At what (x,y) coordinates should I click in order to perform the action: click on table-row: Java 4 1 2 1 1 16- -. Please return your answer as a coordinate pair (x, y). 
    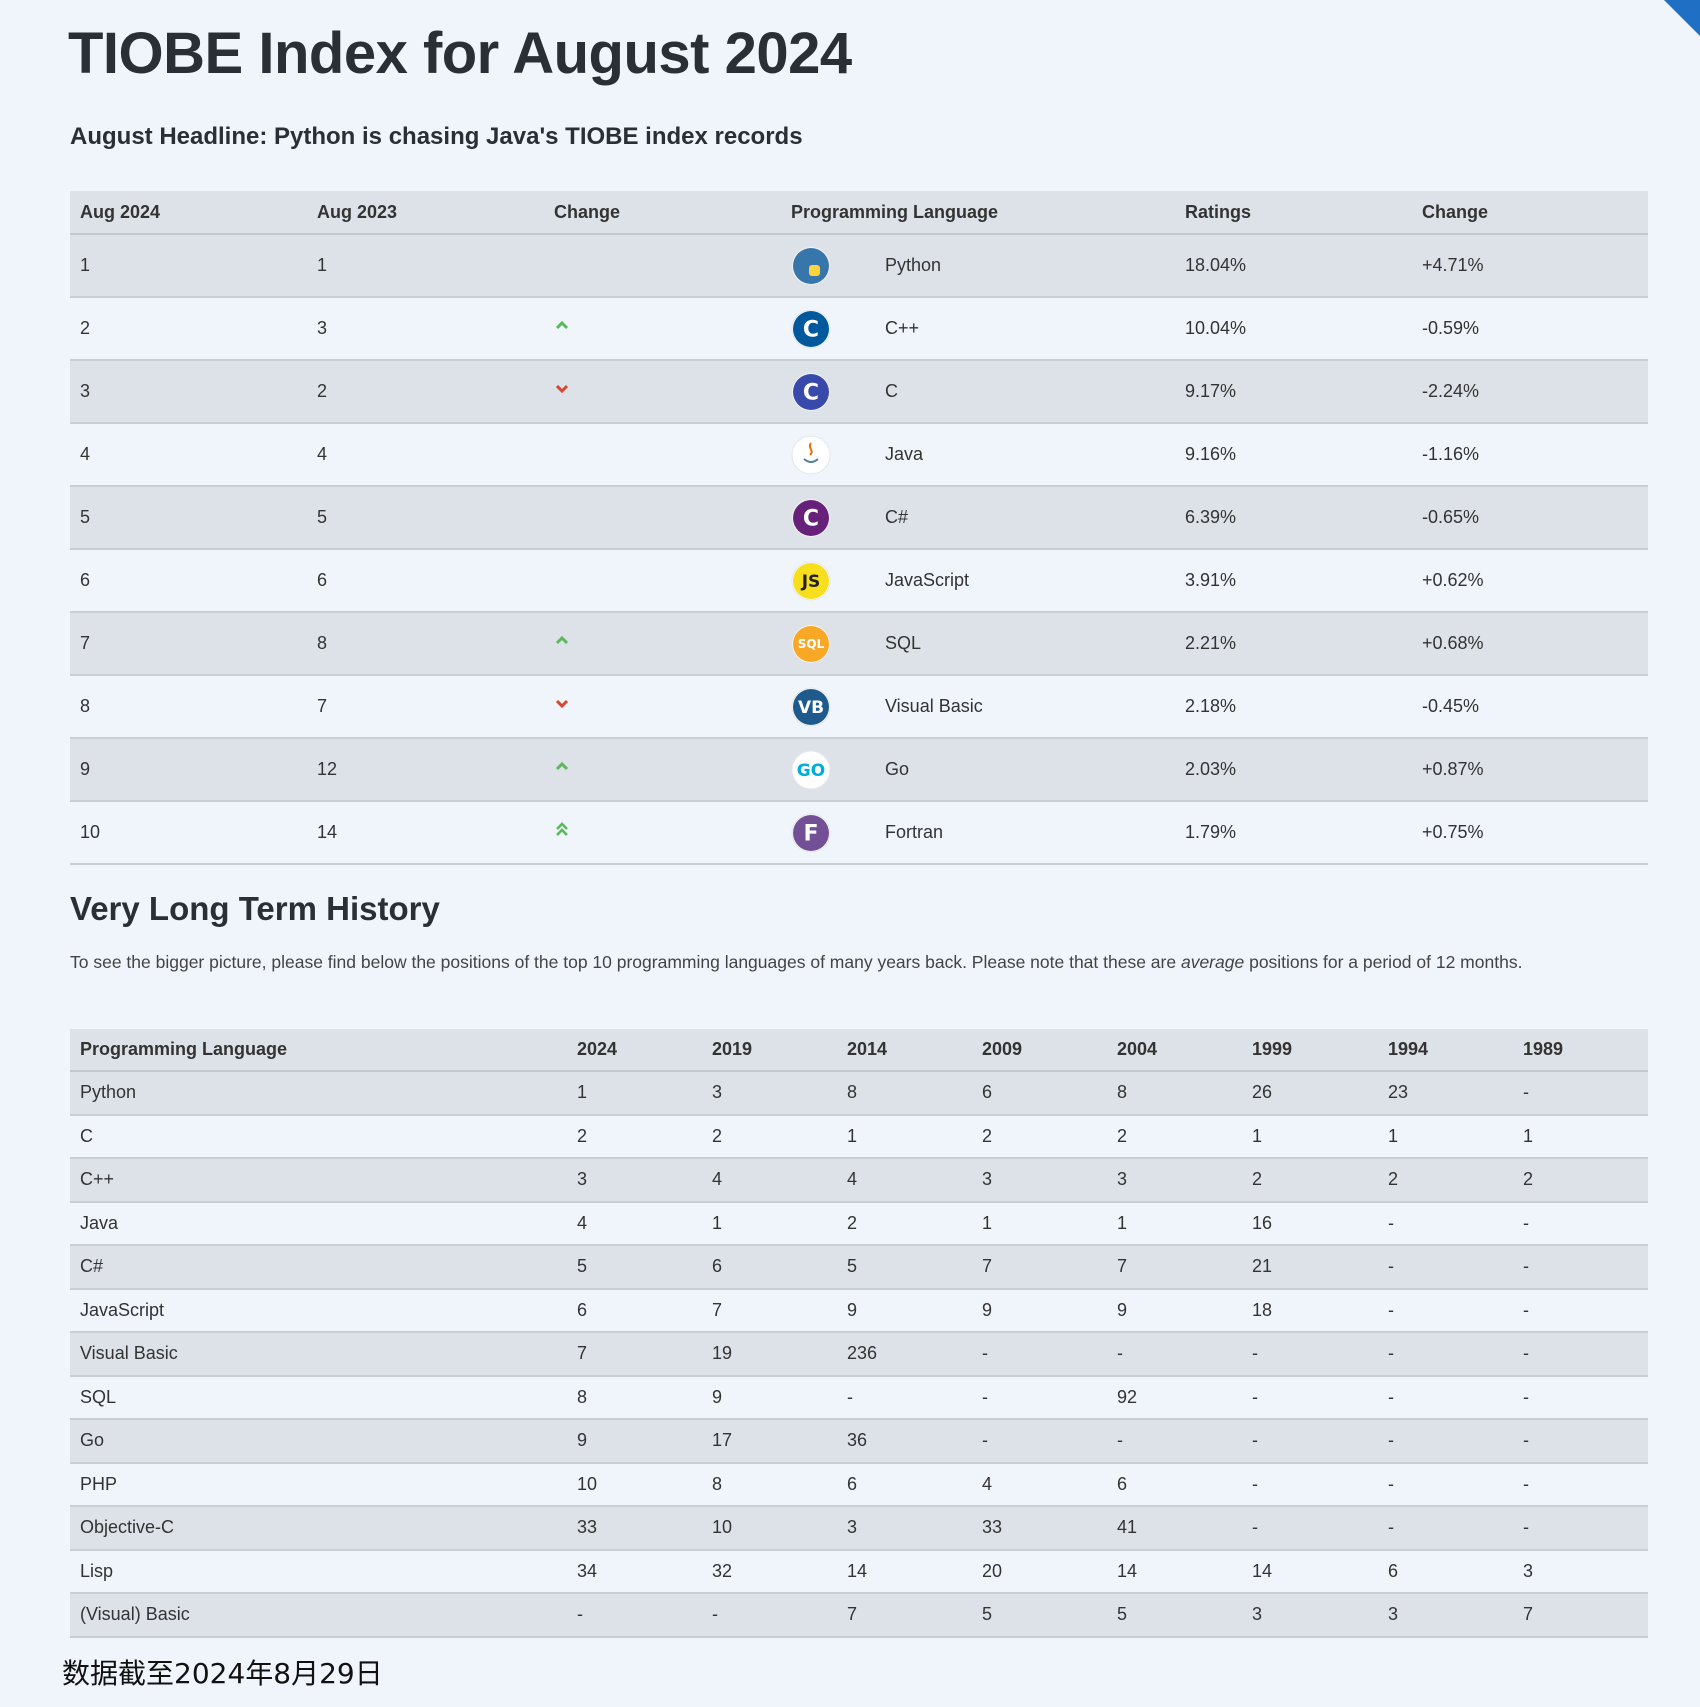
    Looking at the image, I should click on (859, 1223).